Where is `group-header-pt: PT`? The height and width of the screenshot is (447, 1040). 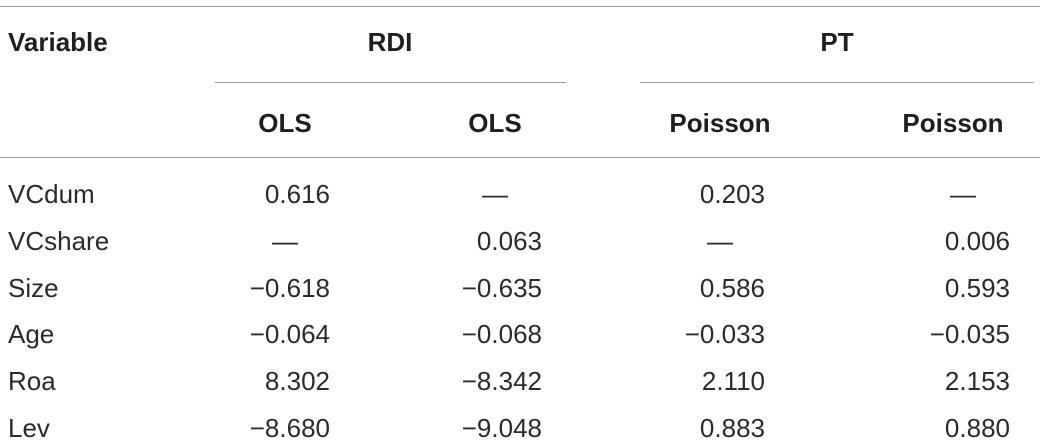
group-header-pt: PT is located at coordinates (837, 42).